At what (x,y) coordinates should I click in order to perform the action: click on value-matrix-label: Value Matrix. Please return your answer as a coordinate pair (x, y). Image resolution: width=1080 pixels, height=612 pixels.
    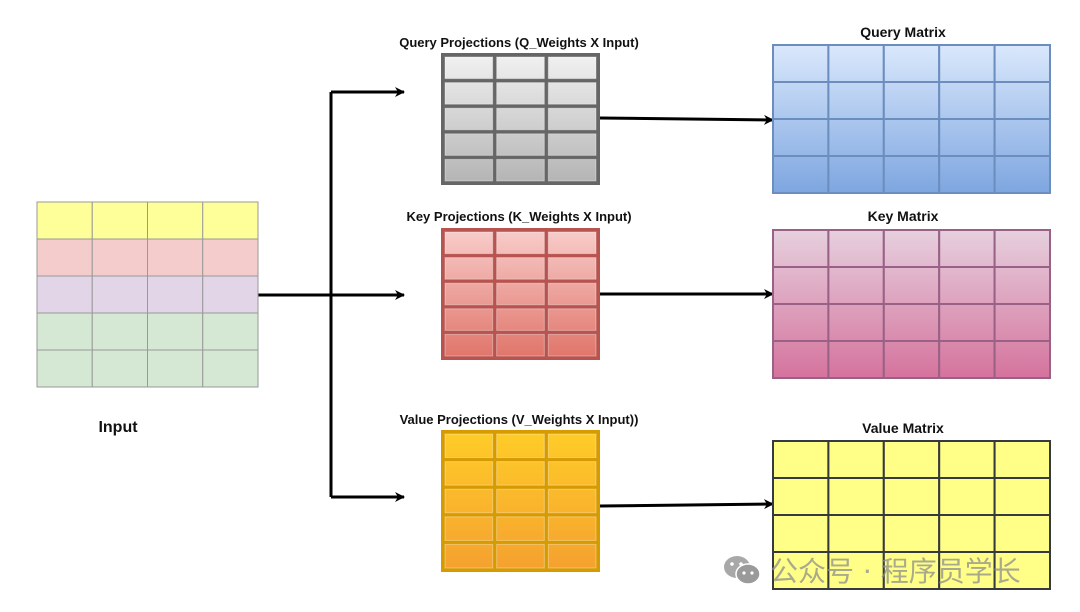
    Looking at the image, I should click on (903, 428).